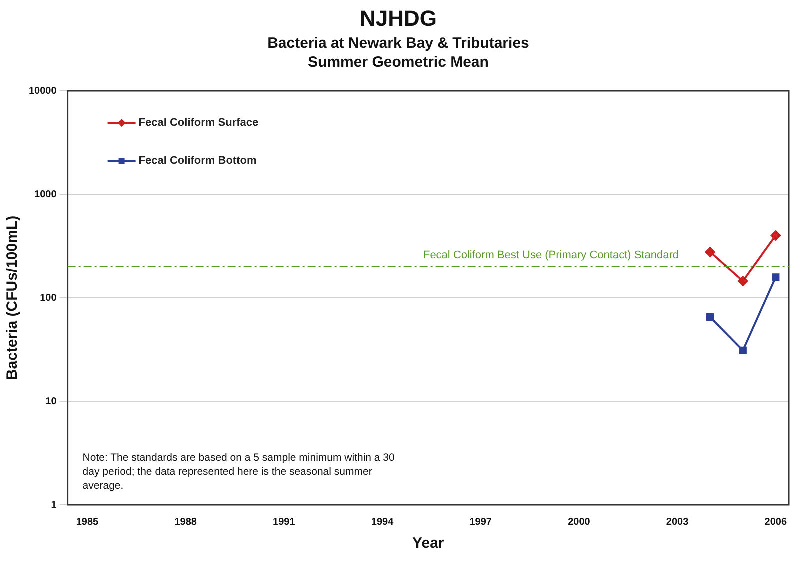 This screenshot has width=797, height=573. I want to click on x-tick-label: 1997, so click(481, 522).